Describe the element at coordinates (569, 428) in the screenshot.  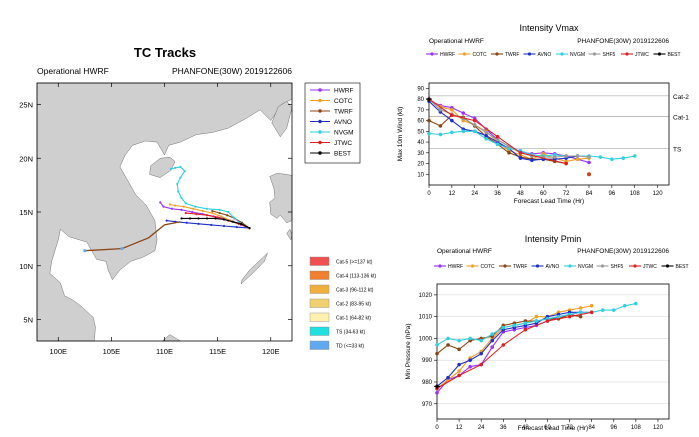
I see `pmin-xtick-label: 72` at that location.